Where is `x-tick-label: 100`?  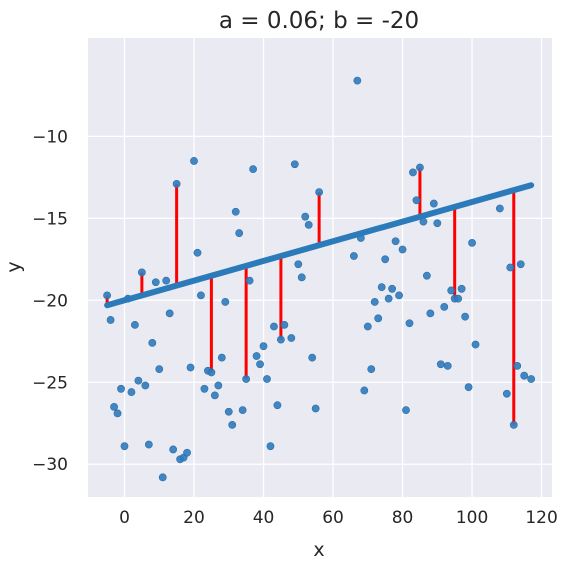
x-tick-label: 100 is located at coordinates (472, 518).